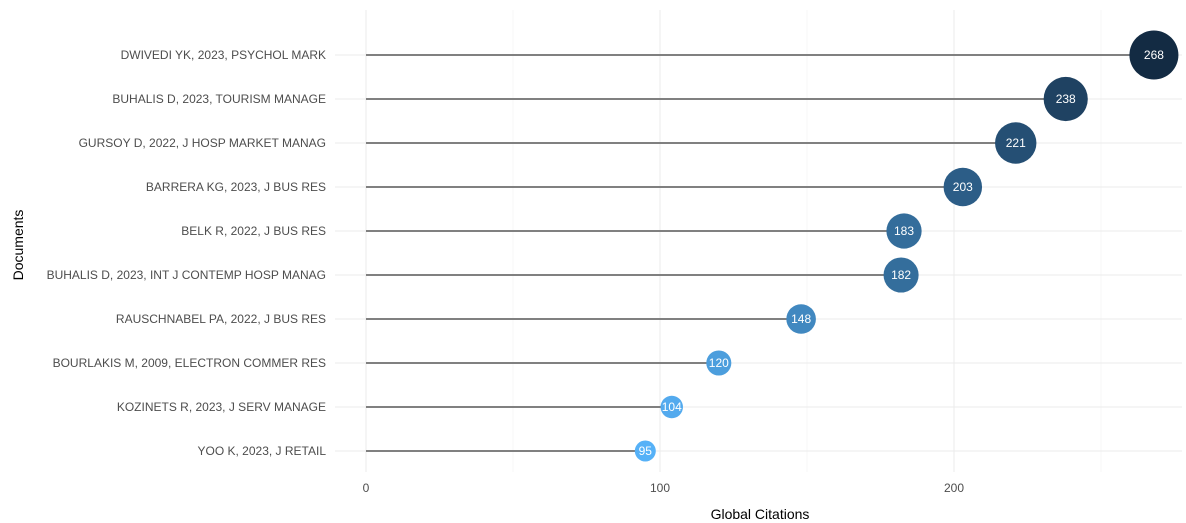 This screenshot has height=523, width=1186. I want to click on data-label: 104, so click(672, 407).